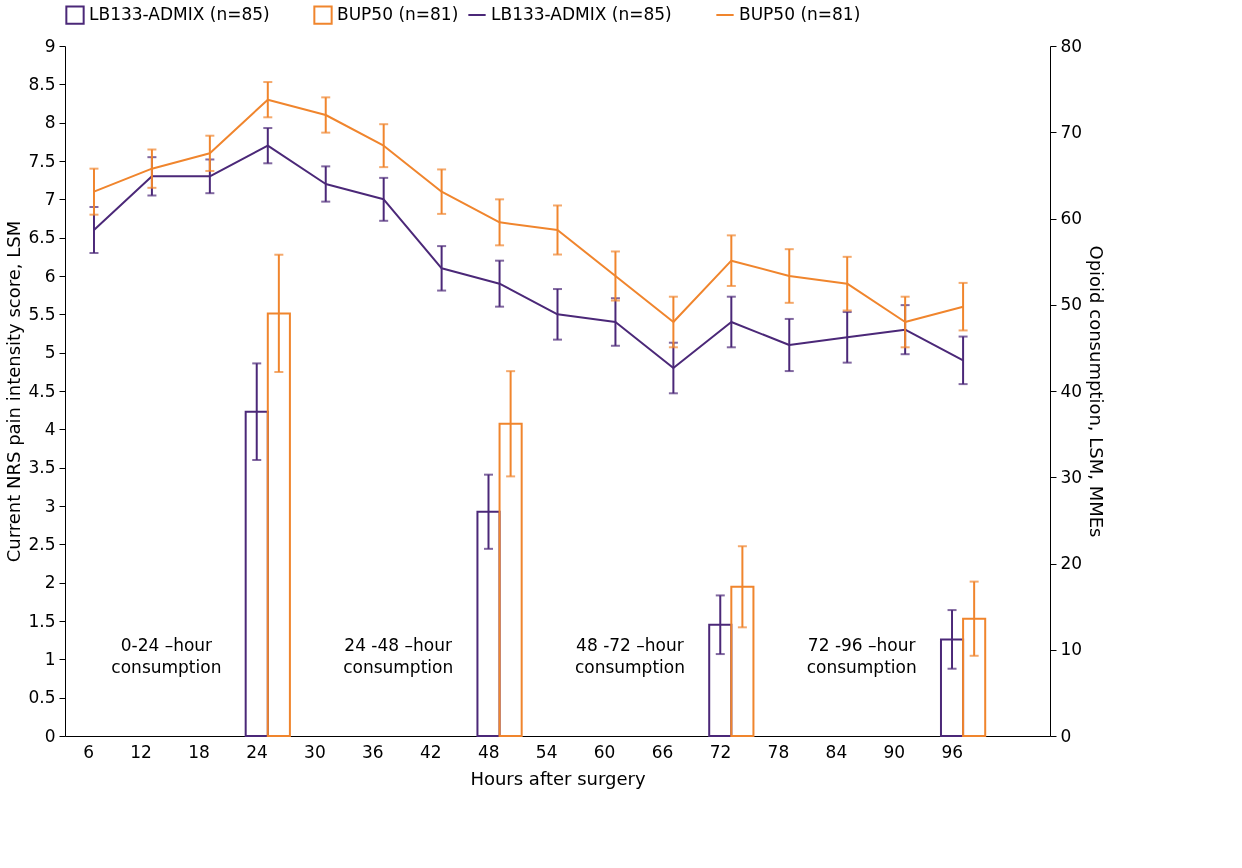 This screenshot has height=868, width=1242. I want to click on y-tick-label: 5.5, so click(42, 313).